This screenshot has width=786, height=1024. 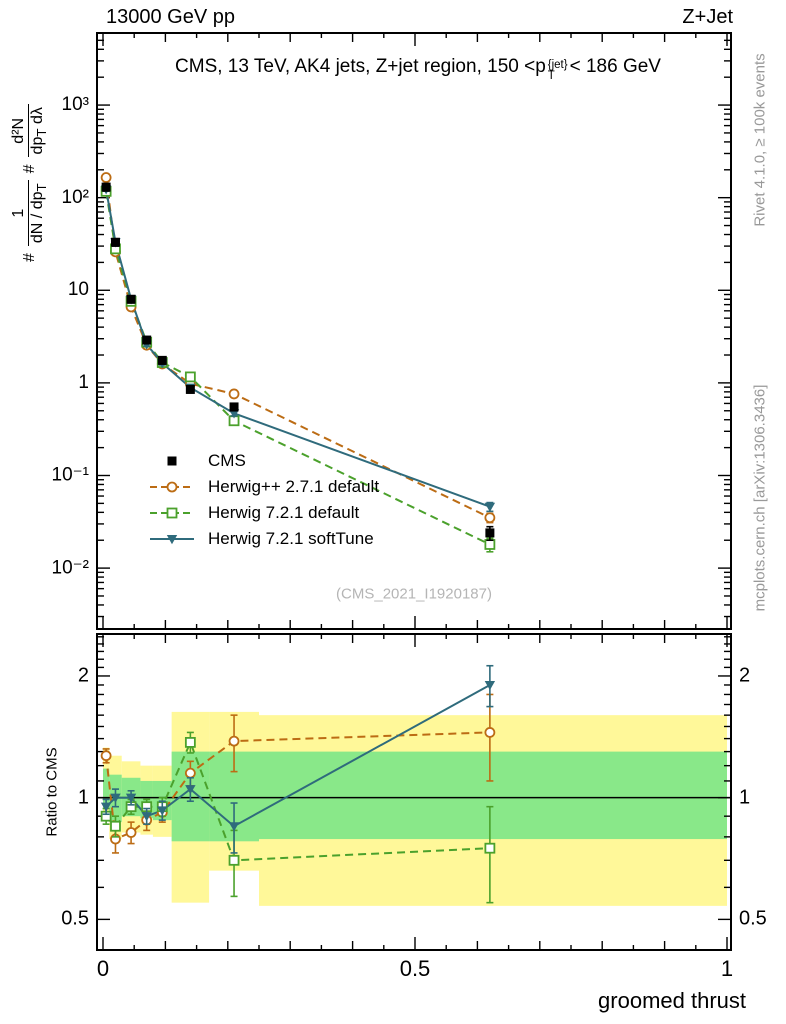 What do you see at coordinates (103, 968) in the screenshot?
I see `tick-label: 0` at bounding box center [103, 968].